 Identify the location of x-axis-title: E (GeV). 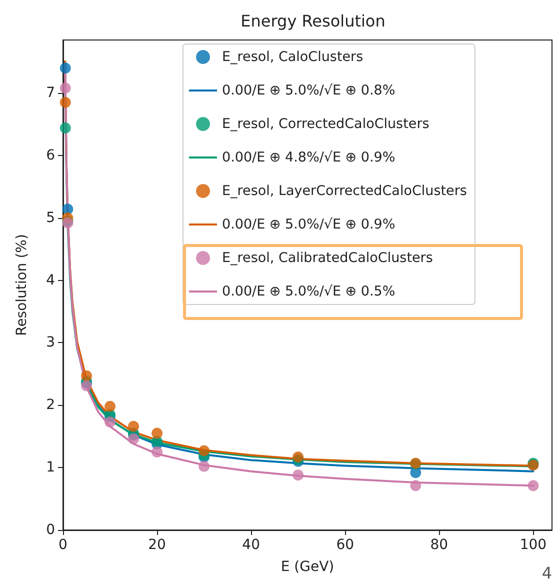
(307, 567).